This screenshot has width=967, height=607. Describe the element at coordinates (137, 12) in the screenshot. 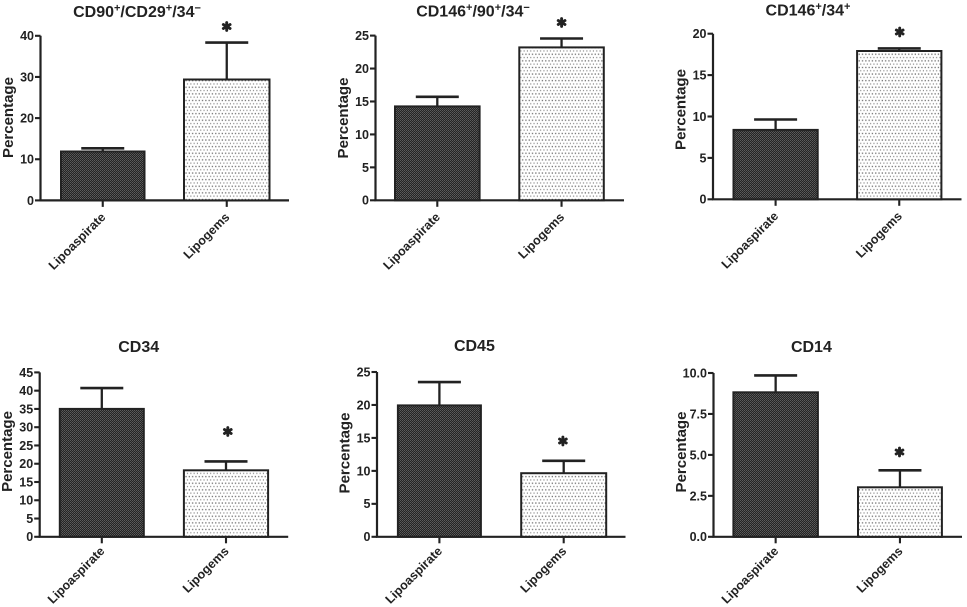

I see `svg-text: CD90+​/CD29+​/34−​` at that location.